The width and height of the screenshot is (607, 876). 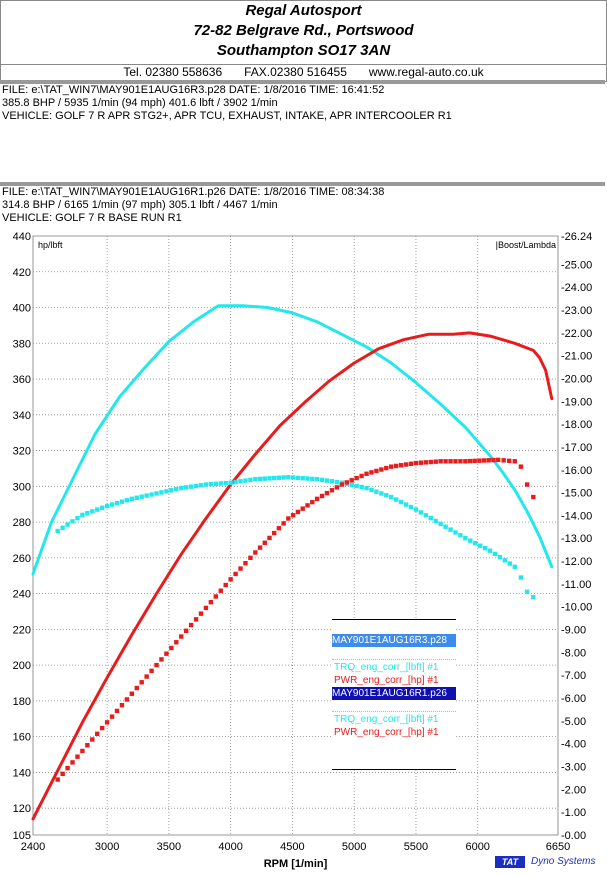 I want to click on company-tel: Tel. 02380 558636, so click(x=173, y=72).